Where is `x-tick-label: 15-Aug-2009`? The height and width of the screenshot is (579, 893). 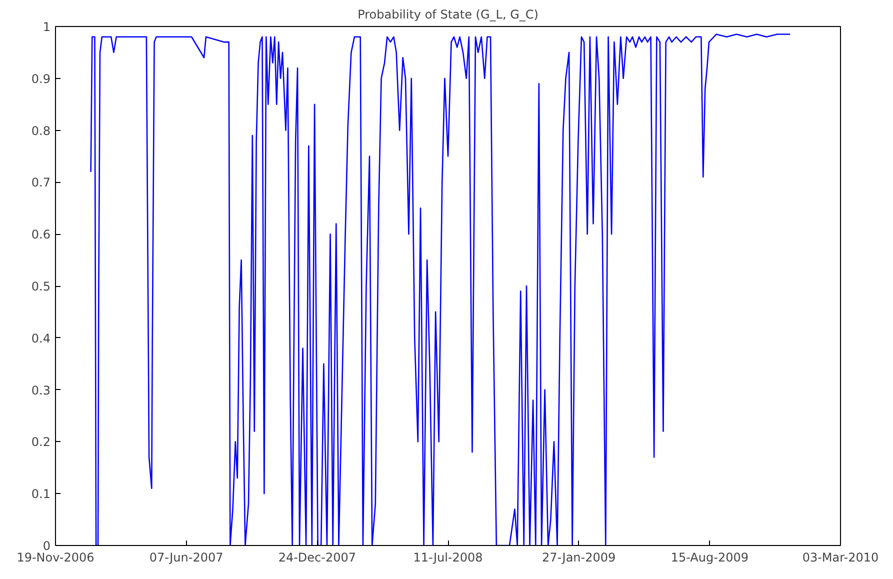
x-tick-label: 15-Aug-2009 is located at coordinates (709, 557).